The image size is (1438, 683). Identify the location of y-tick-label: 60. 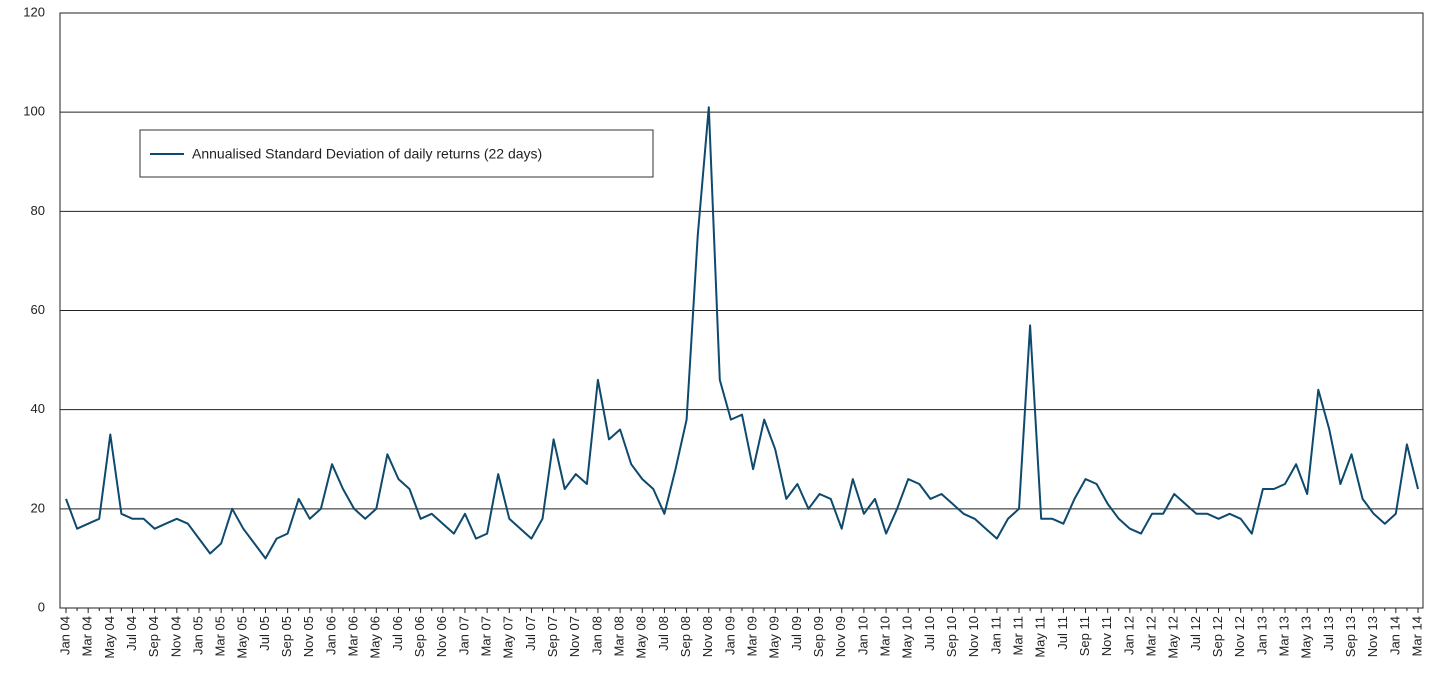
(38, 309).